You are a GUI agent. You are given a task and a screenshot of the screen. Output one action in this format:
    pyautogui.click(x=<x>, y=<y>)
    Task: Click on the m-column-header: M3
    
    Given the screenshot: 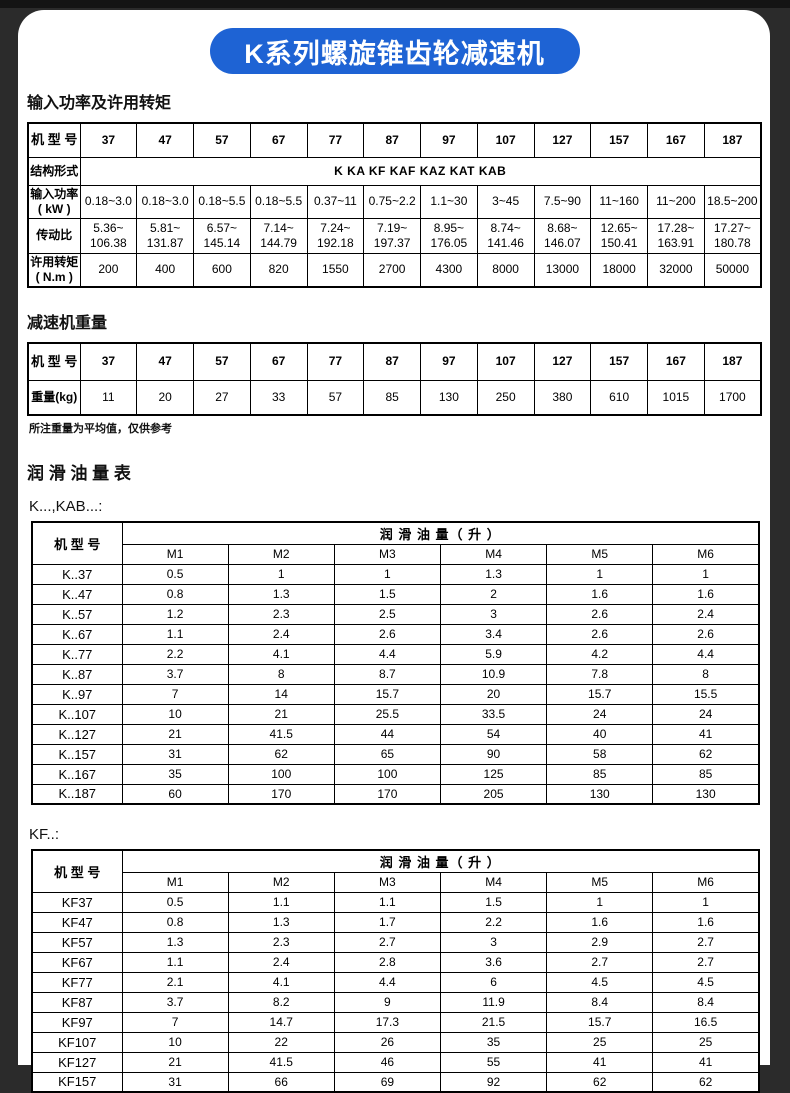 What is the action you would take?
    pyautogui.click(x=387, y=882)
    